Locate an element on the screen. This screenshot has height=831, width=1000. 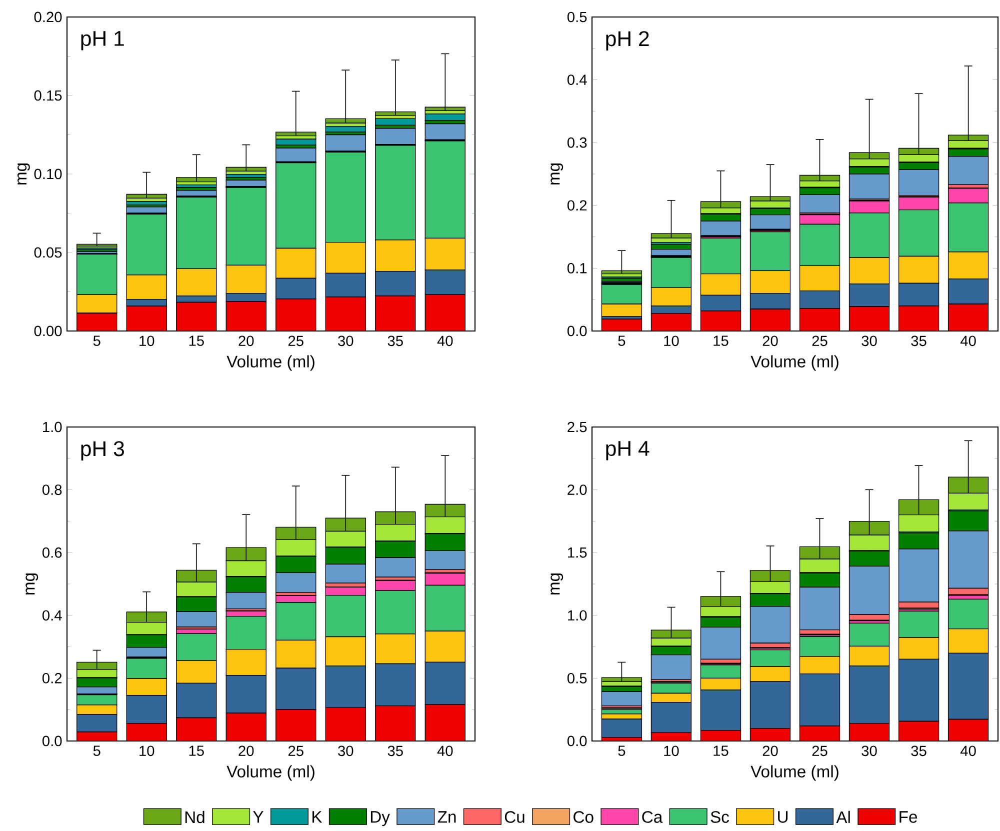
legend-label: Al is located at coordinates (843, 816).